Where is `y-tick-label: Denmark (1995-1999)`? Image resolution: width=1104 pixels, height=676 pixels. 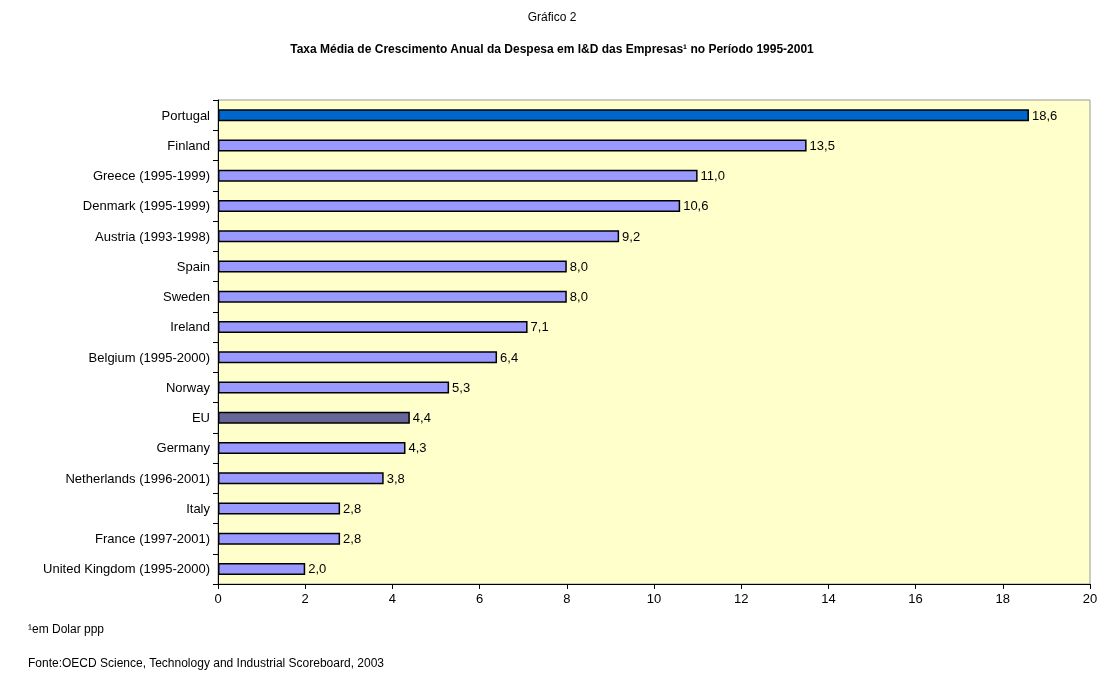
y-tick-label: Denmark (1995-1999) is located at coordinates (146, 206).